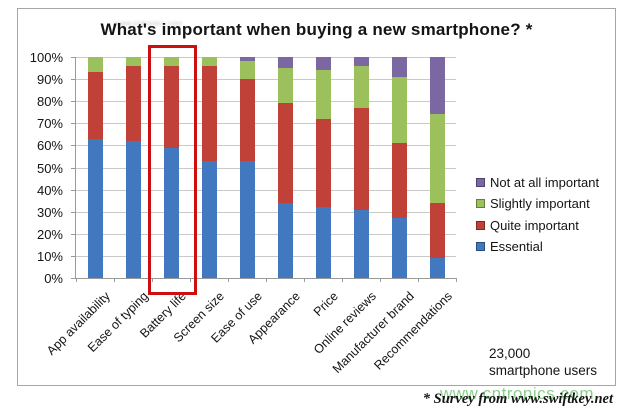  I want to click on legend-label: Essential, so click(516, 246).